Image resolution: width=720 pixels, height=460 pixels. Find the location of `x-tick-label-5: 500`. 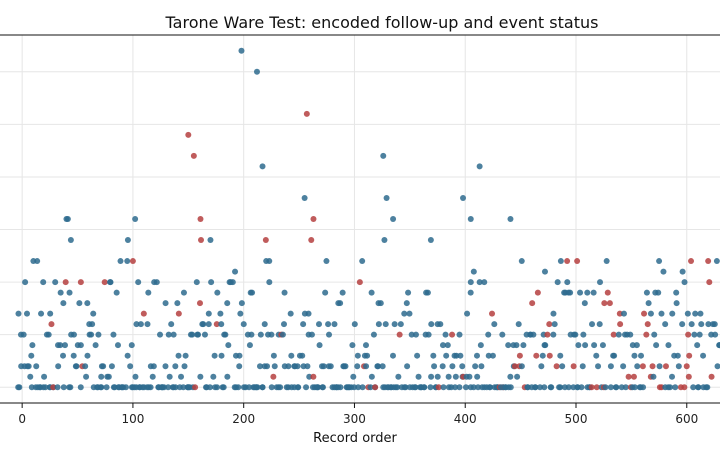

x-tick-label-5: 500 is located at coordinates (576, 419).